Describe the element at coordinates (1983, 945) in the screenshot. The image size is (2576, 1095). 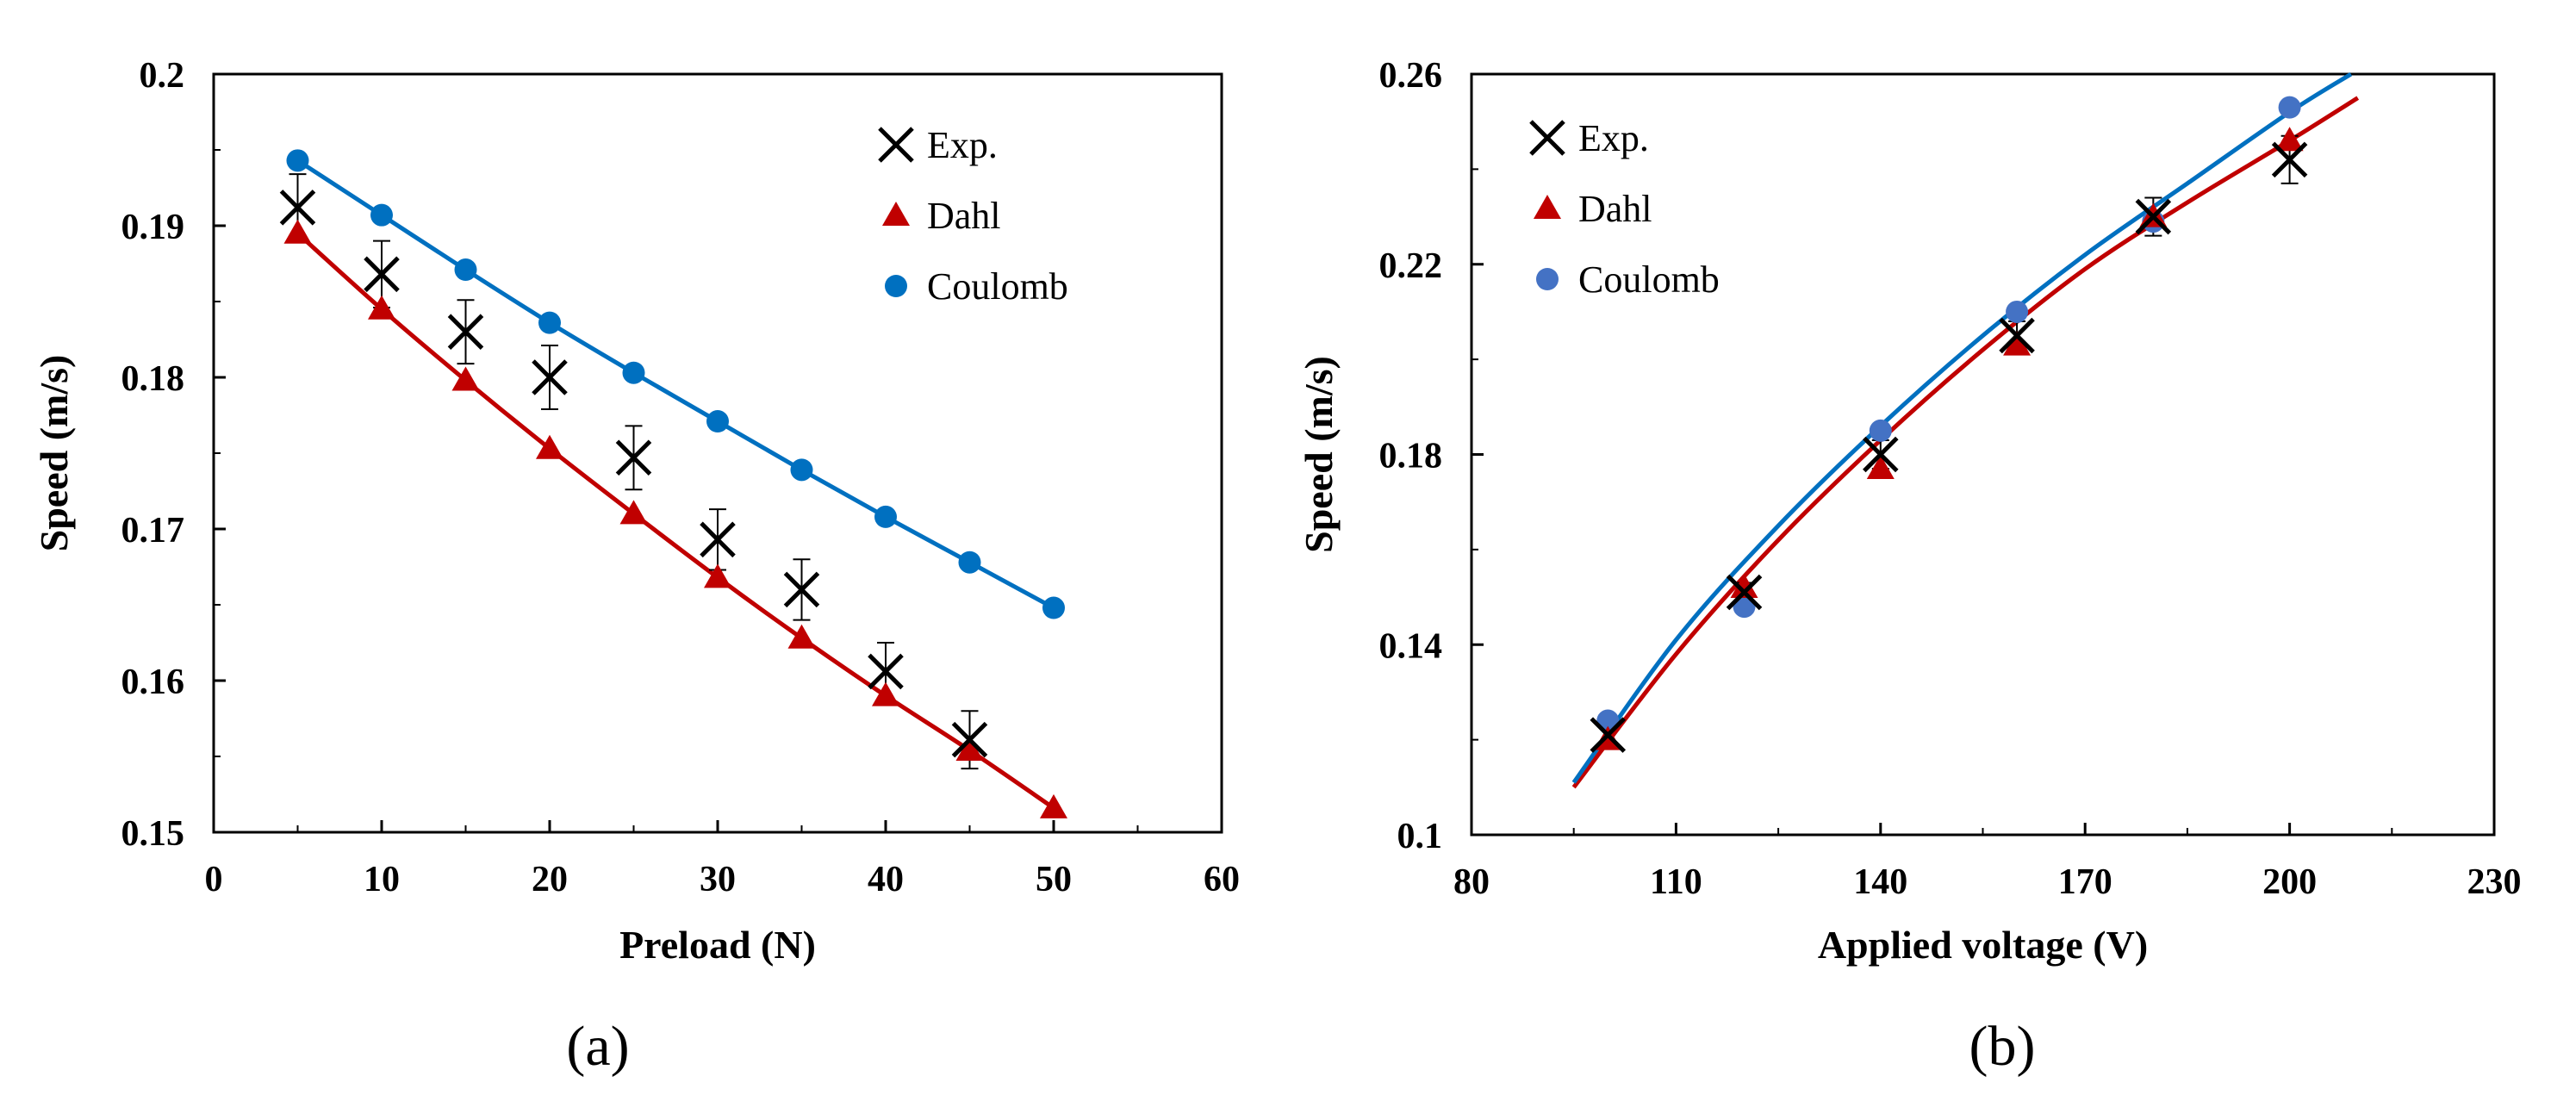
I see `x-axis-title: Applied voltage (V)` at that location.